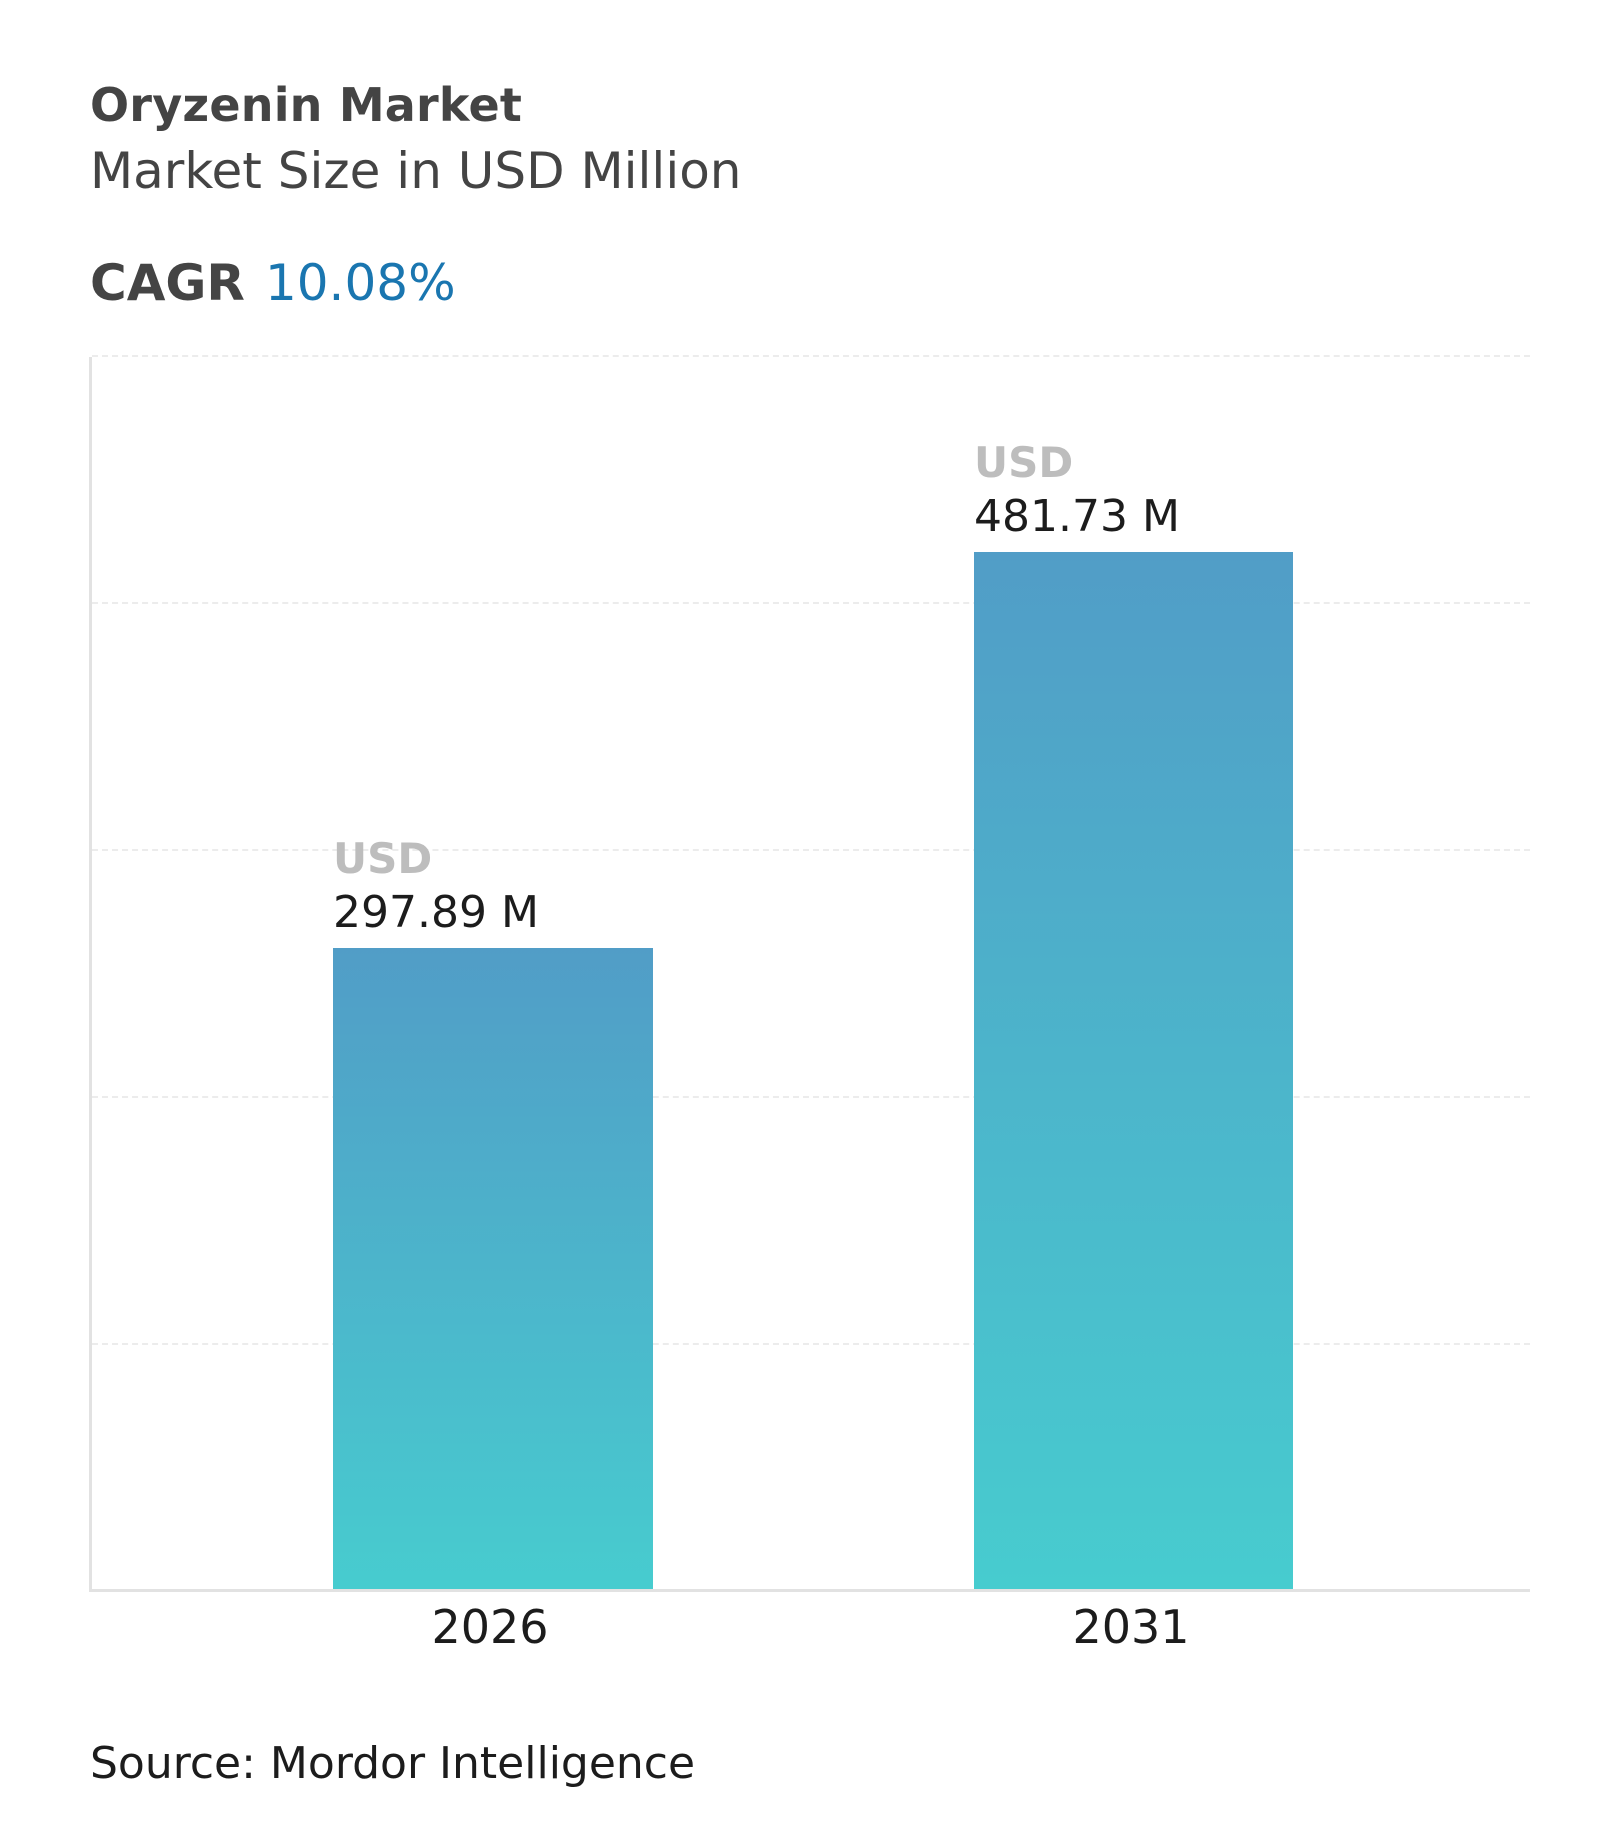 Image resolution: width=1620 pixels, height=1826 pixels. Describe the element at coordinates (436, 912) in the screenshot. I see `value-label: 297.89 M` at that location.